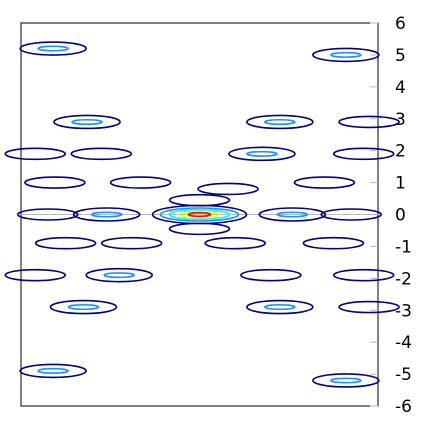 The width and height of the screenshot is (432, 432). Describe the element at coordinates (400, 56) in the screenshot. I see `y-tick-label: 5` at that location.